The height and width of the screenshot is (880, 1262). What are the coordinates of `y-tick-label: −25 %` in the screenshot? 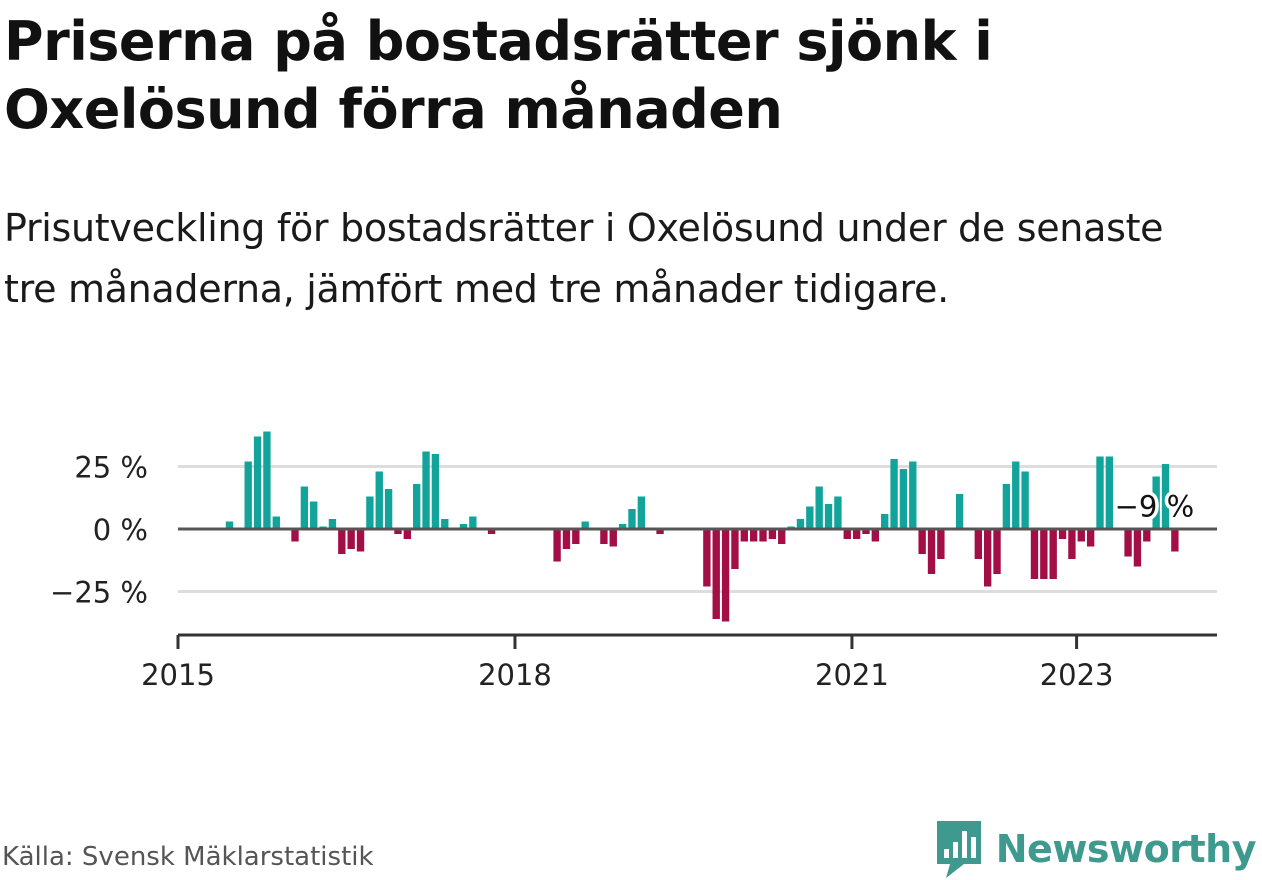 It's located at (99, 593).